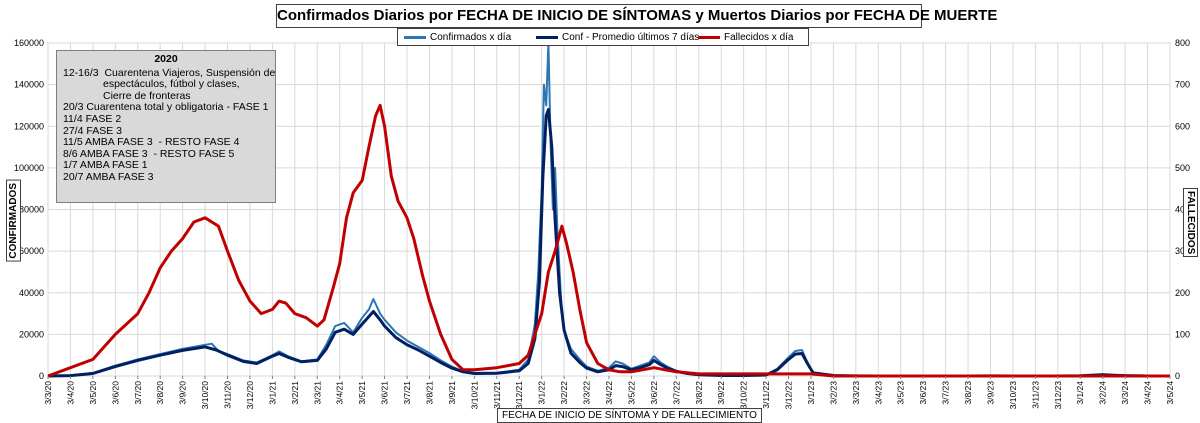  I want to click on legend-label-promedio: Conf - Promedio últimos 7 días, so click(631, 37).